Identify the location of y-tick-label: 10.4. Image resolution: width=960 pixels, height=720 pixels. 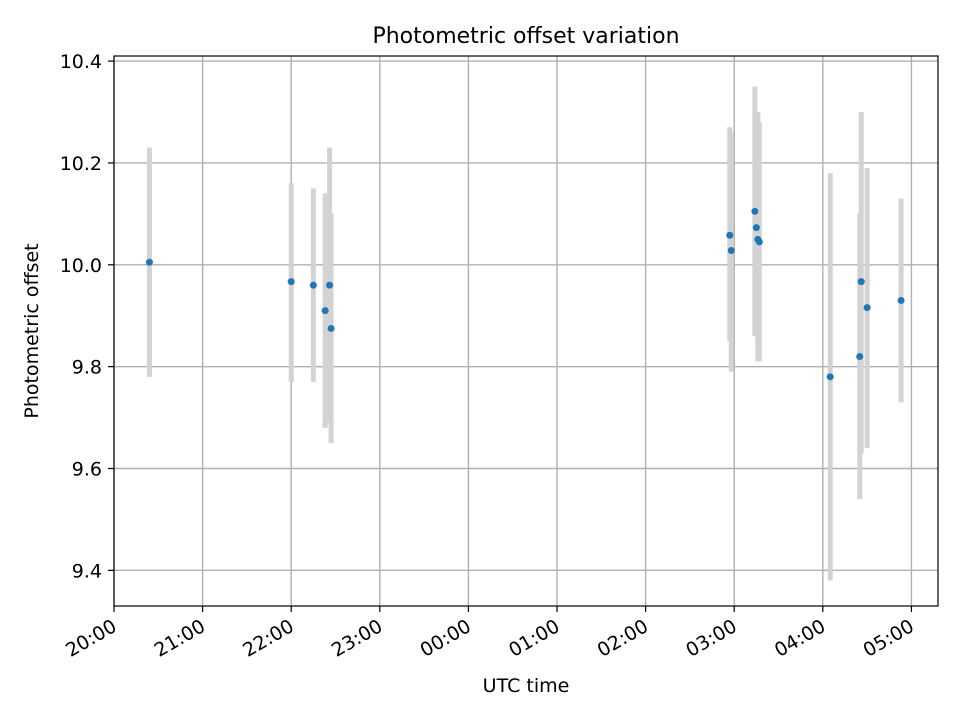
(81, 62).